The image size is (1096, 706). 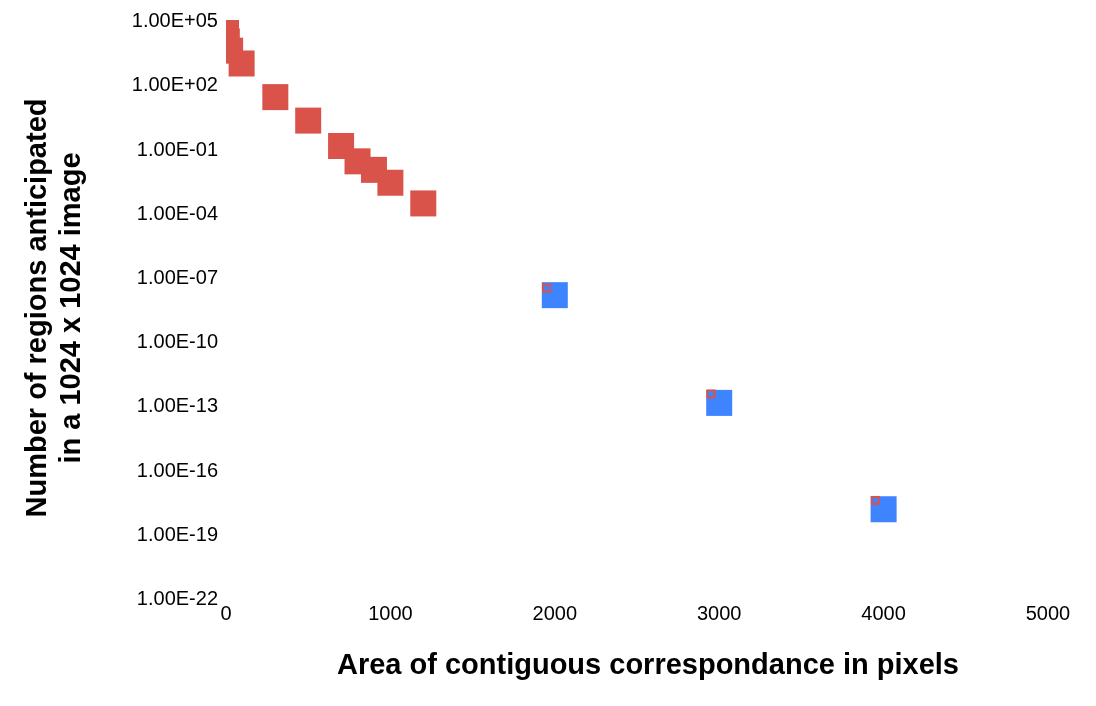 I want to click on y-tick-label: 1.00E+05, so click(x=174, y=20).